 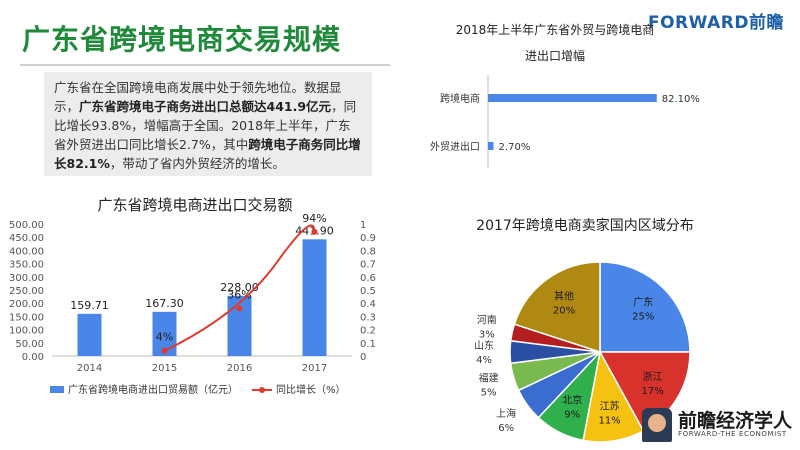 I want to click on pie-slice-percent: 20%, so click(x=564, y=310).